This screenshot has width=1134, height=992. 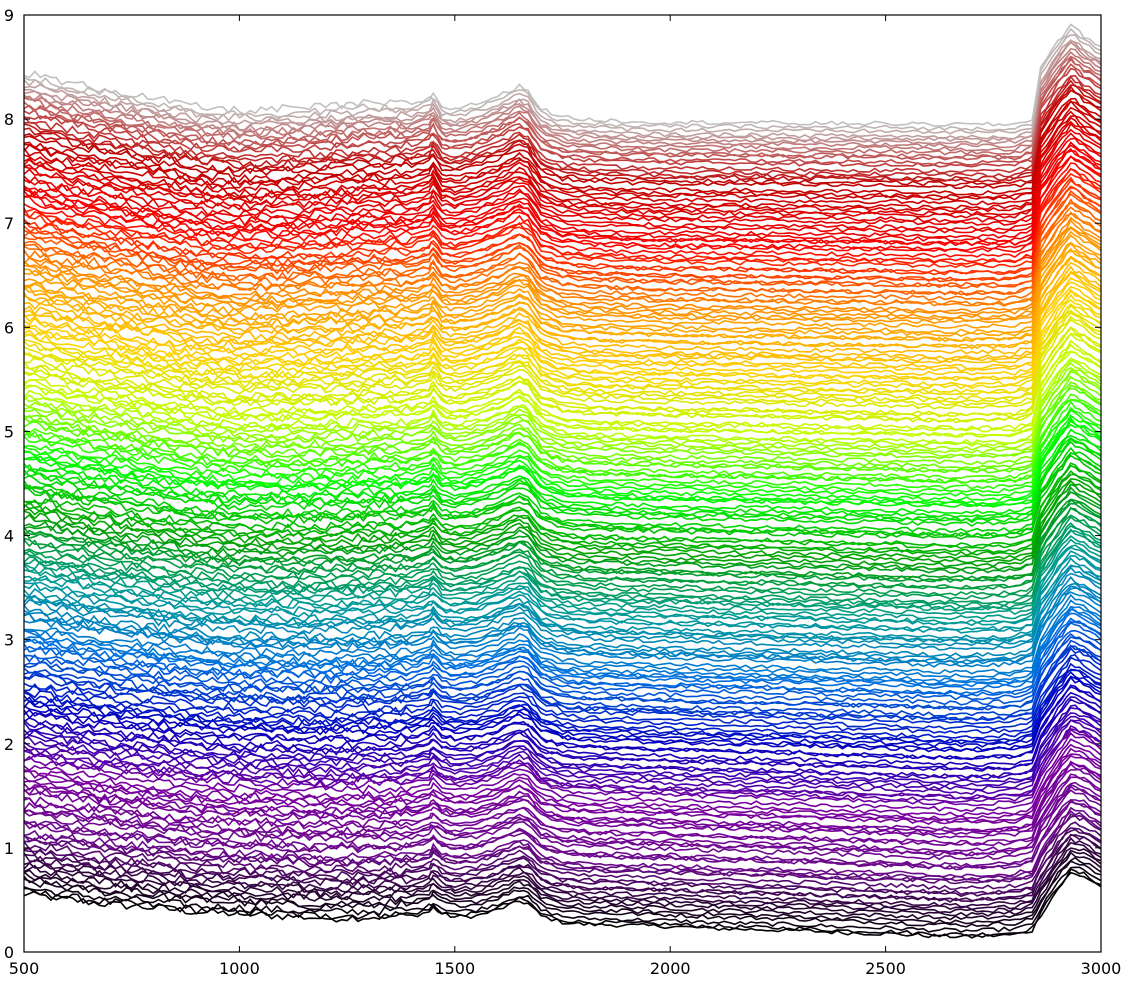 What do you see at coordinates (670, 968) in the screenshot?
I see `x-tick-label: 2000` at bounding box center [670, 968].